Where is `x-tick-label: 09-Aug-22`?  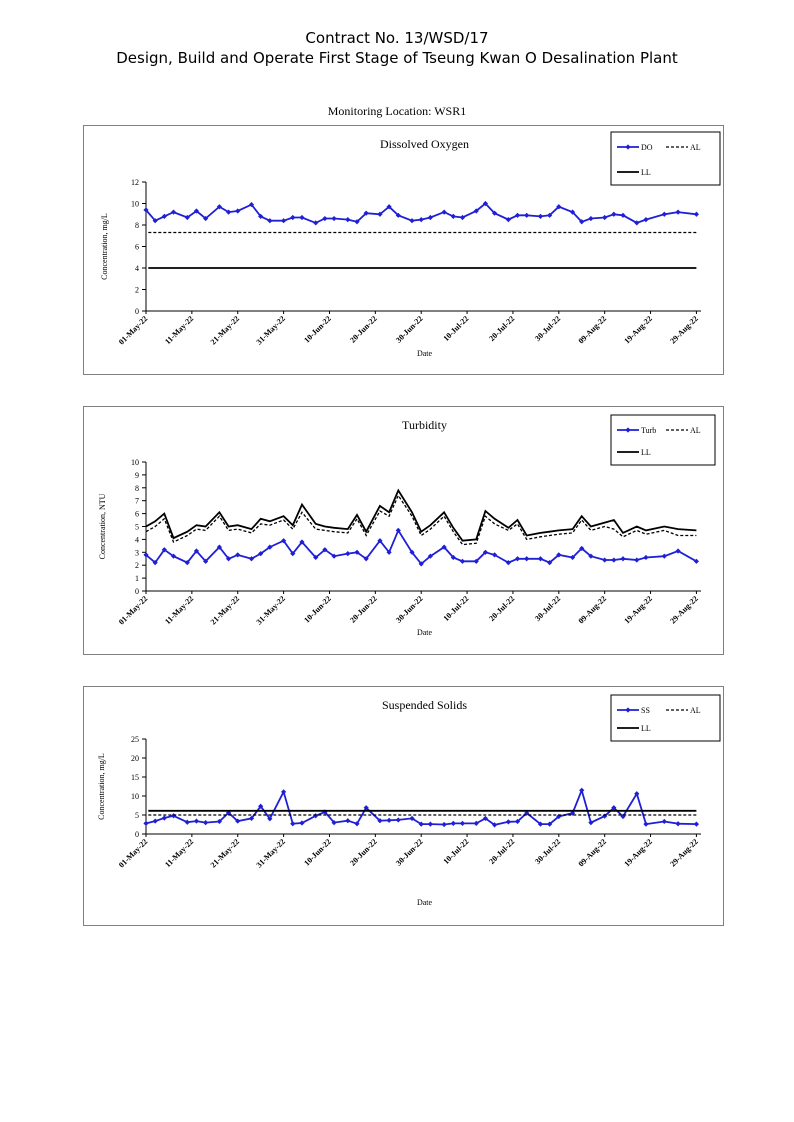 x-tick-label: 09-Aug-22 is located at coordinates (593, 610).